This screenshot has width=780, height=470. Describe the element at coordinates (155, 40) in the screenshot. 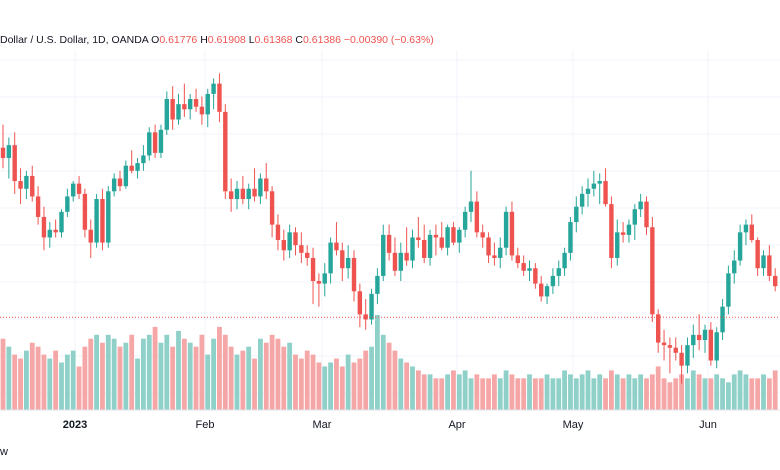

I see `open-label: O` at that location.